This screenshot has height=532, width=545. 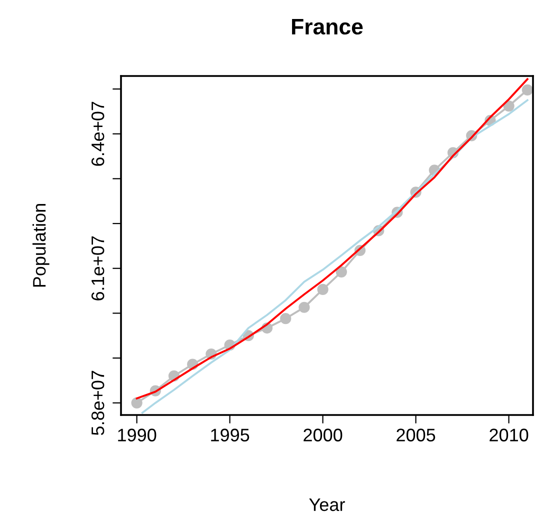 I want to click on y-axis-title: Population, so click(x=41, y=245).